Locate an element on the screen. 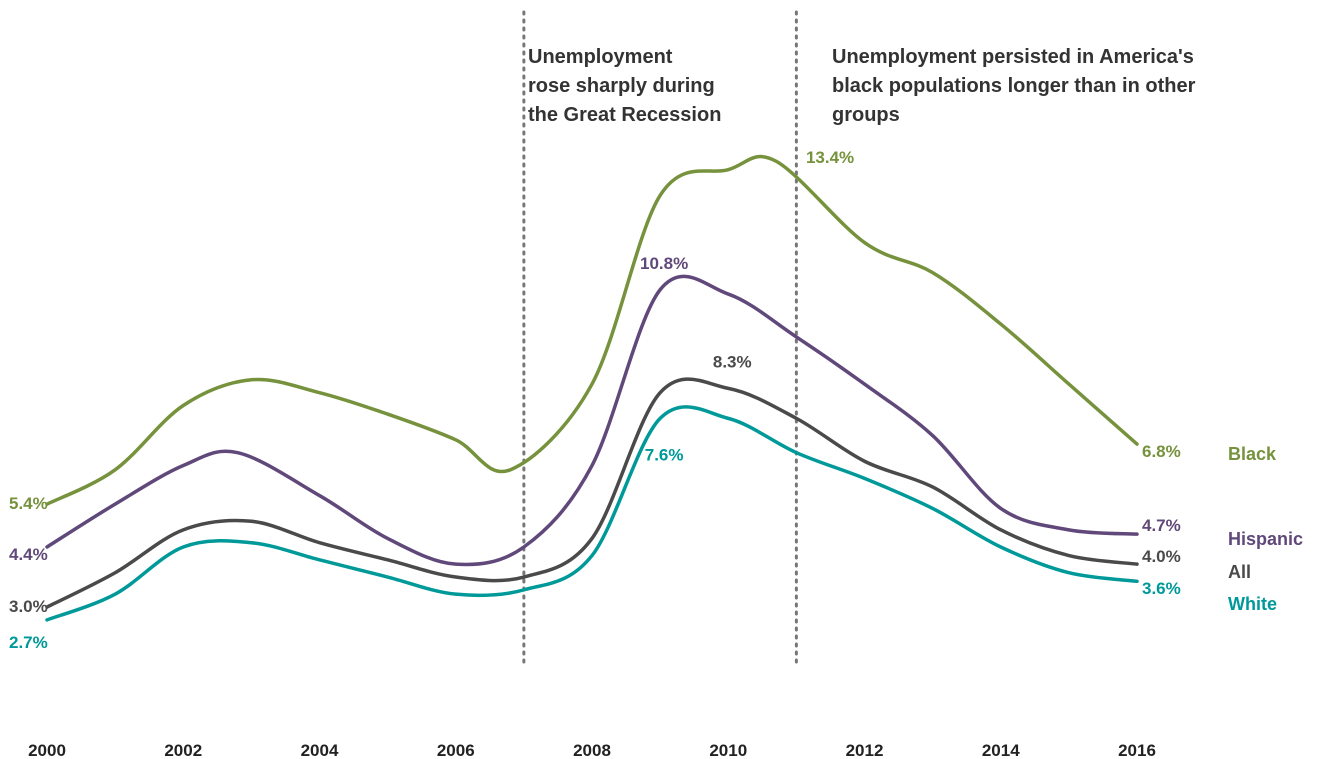 Image resolution: width=1334 pixels, height=759 pixels. x-tick-2006: 2006 is located at coordinates (456, 750).